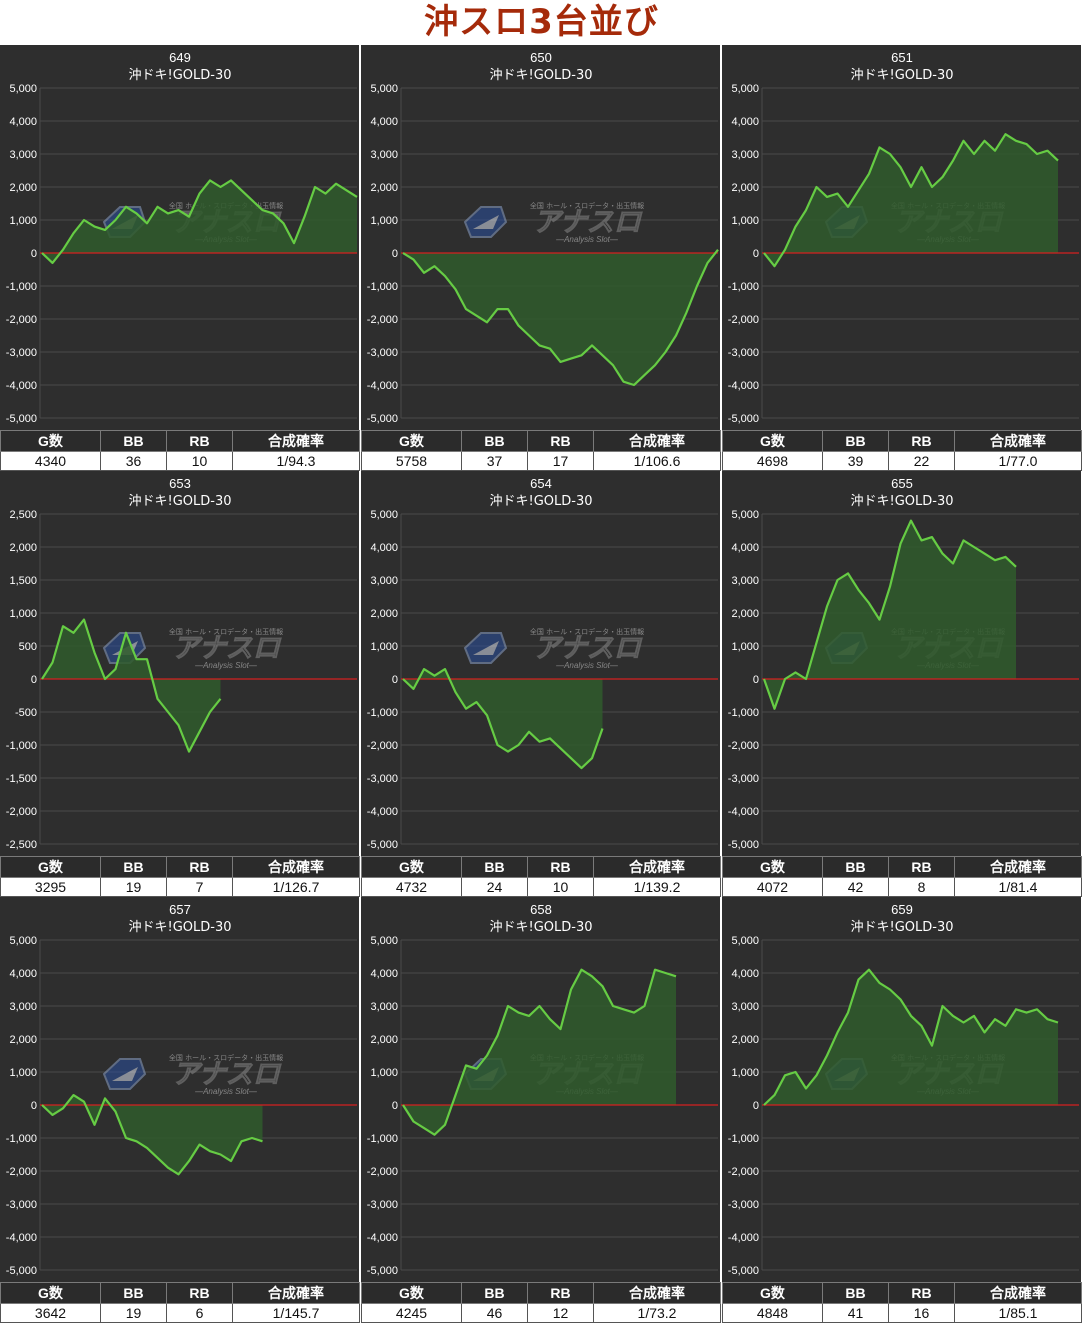  I want to click on stats-value: 1/139.2, so click(657, 887).